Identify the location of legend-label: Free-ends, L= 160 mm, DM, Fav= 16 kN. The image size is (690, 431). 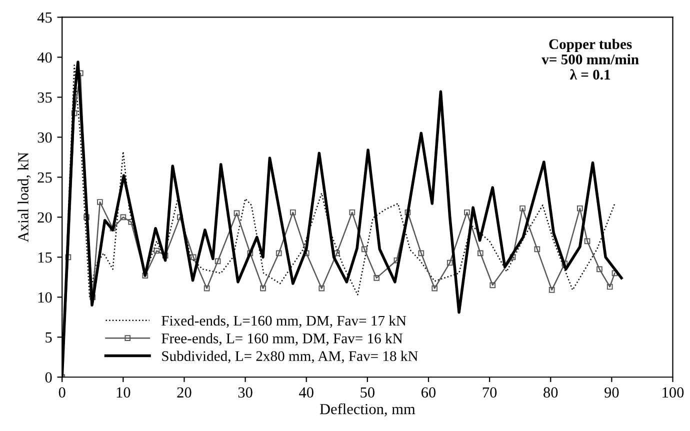
(282, 339).